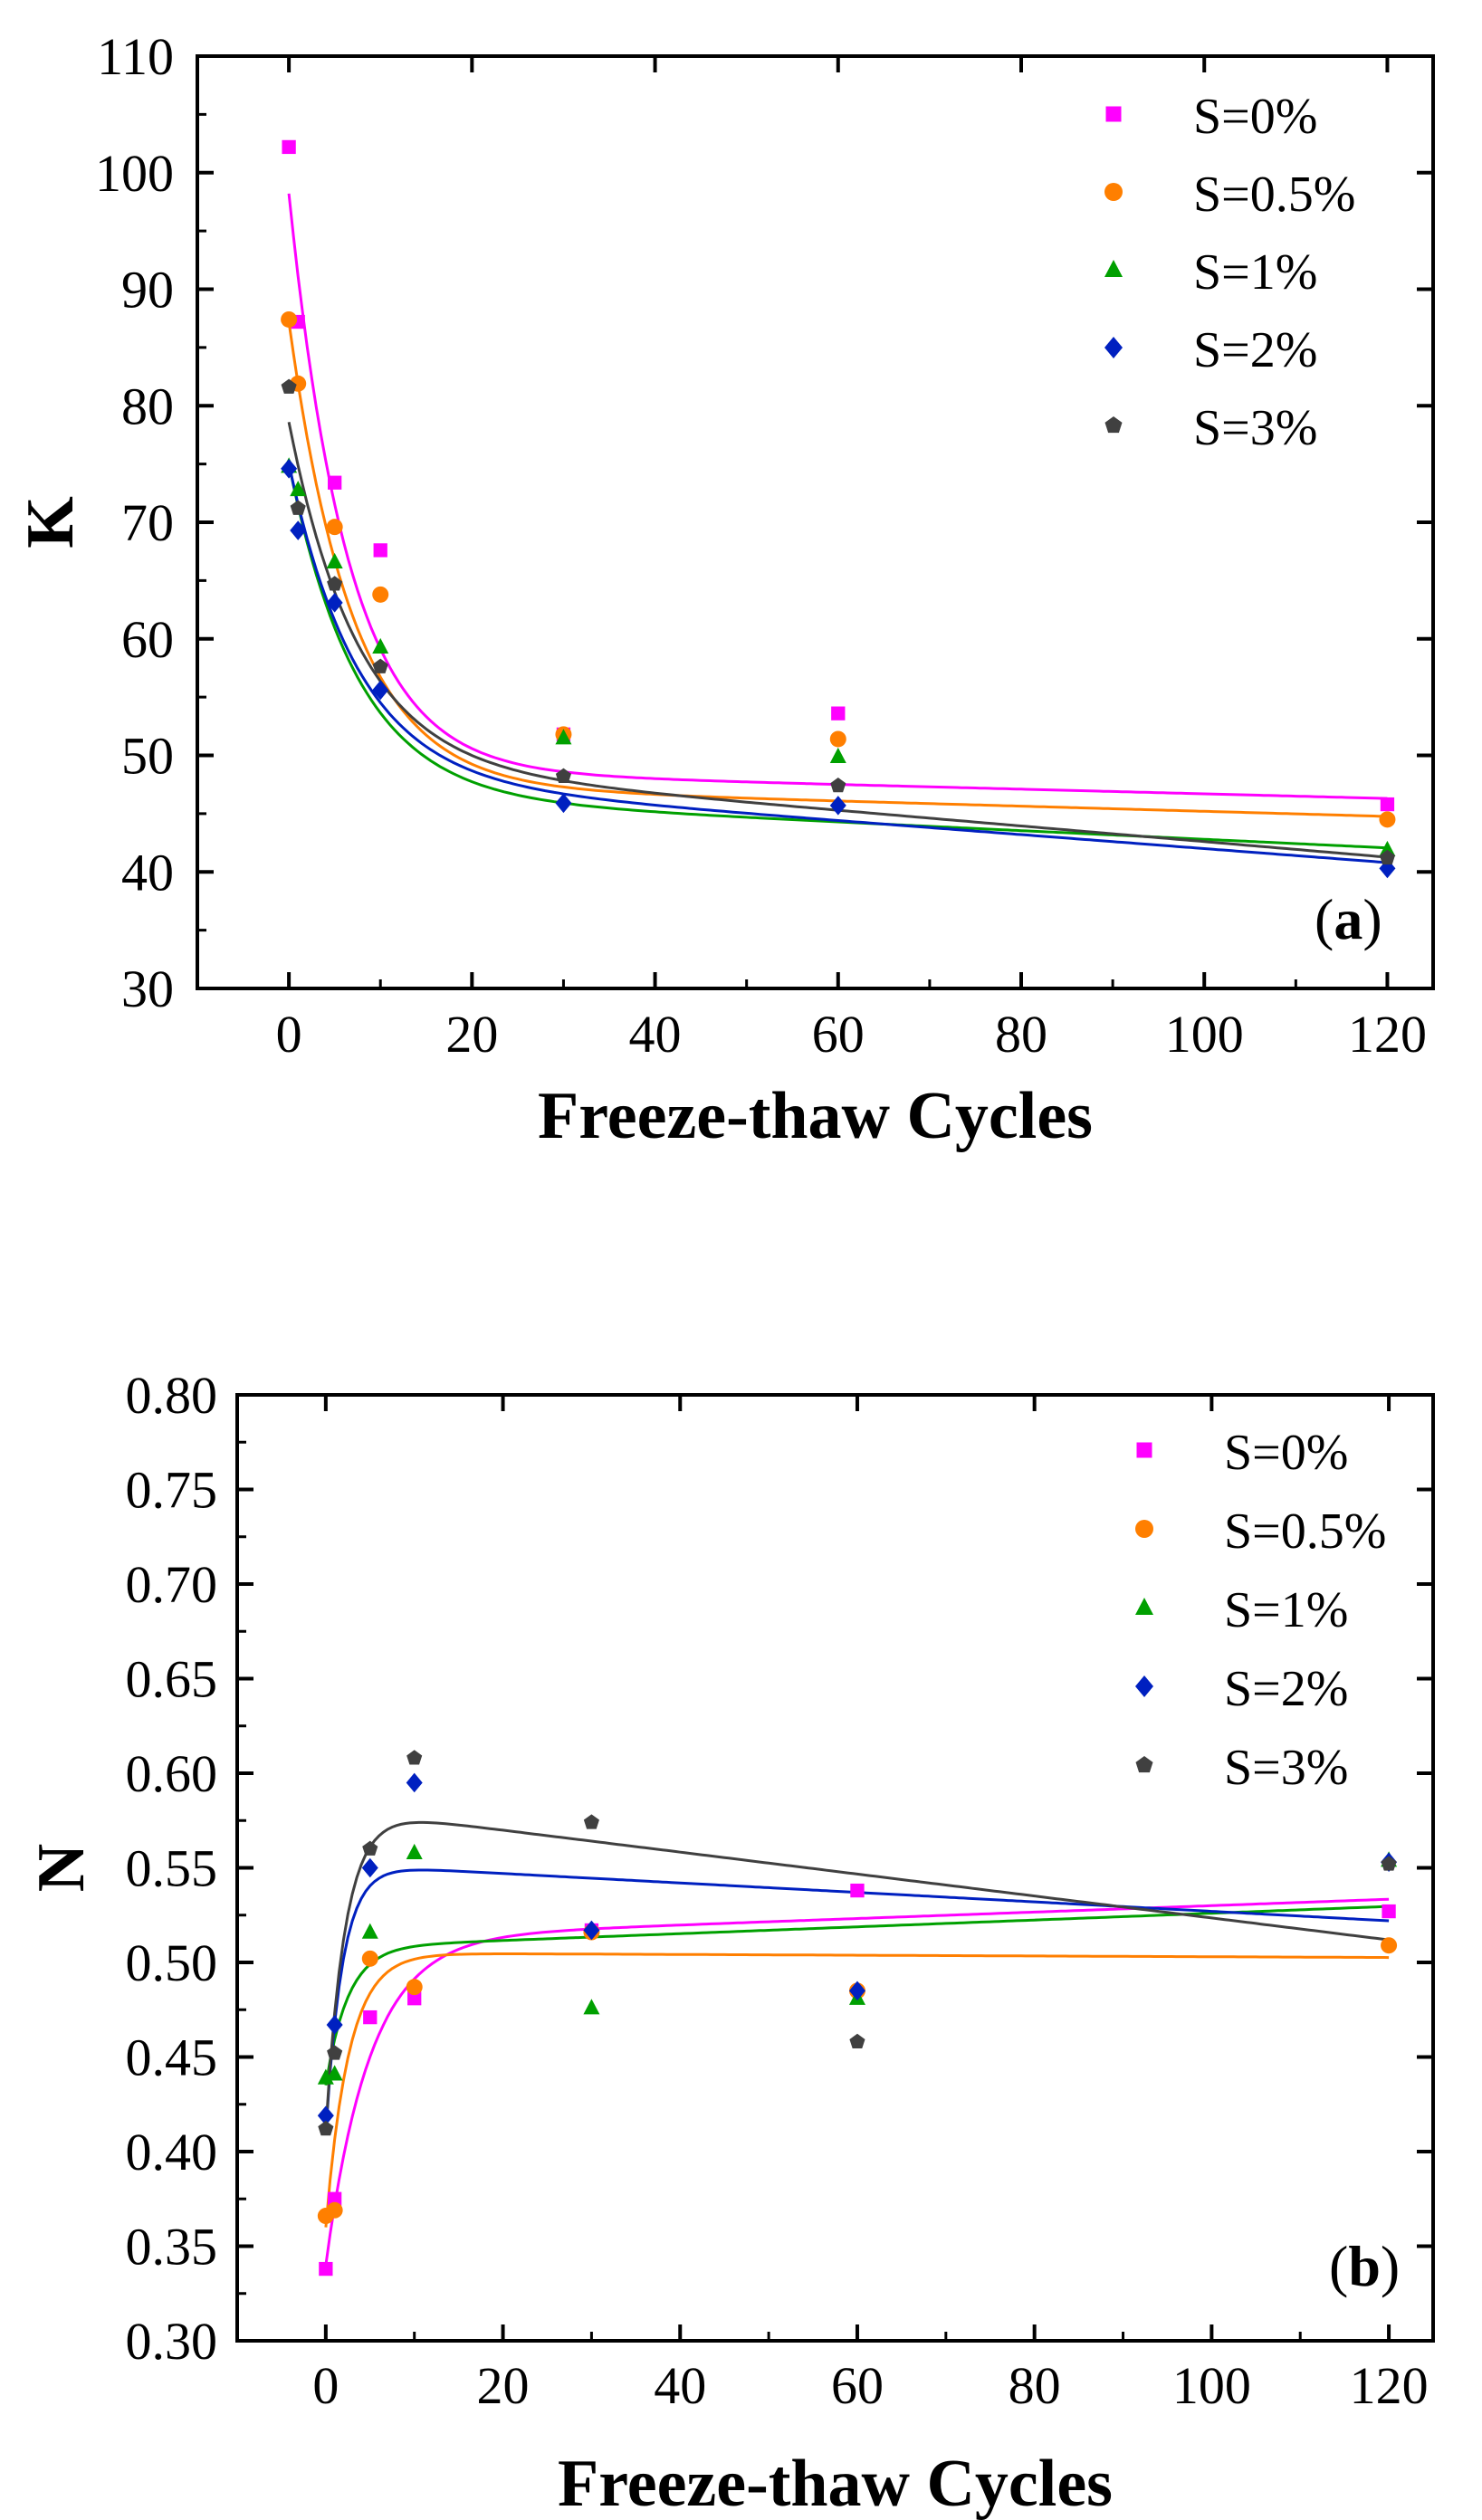 The height and width of the screenshot is (2520, 1482). Describe the element at coordinates (147, 290) in the screenshot. I see `y-tick-label: 90` at that location.